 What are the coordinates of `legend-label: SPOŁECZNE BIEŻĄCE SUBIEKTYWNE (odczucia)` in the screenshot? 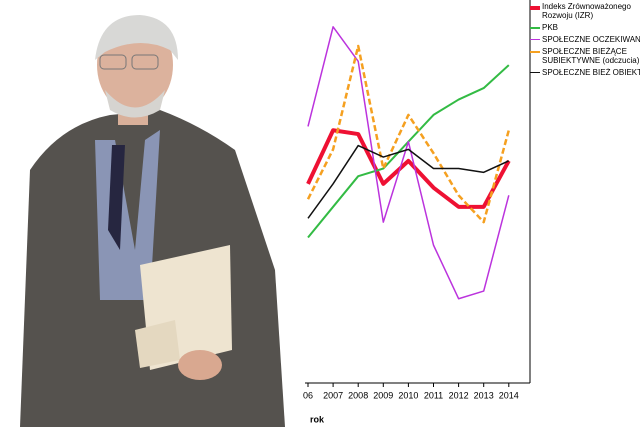 It's located at (591, 56).